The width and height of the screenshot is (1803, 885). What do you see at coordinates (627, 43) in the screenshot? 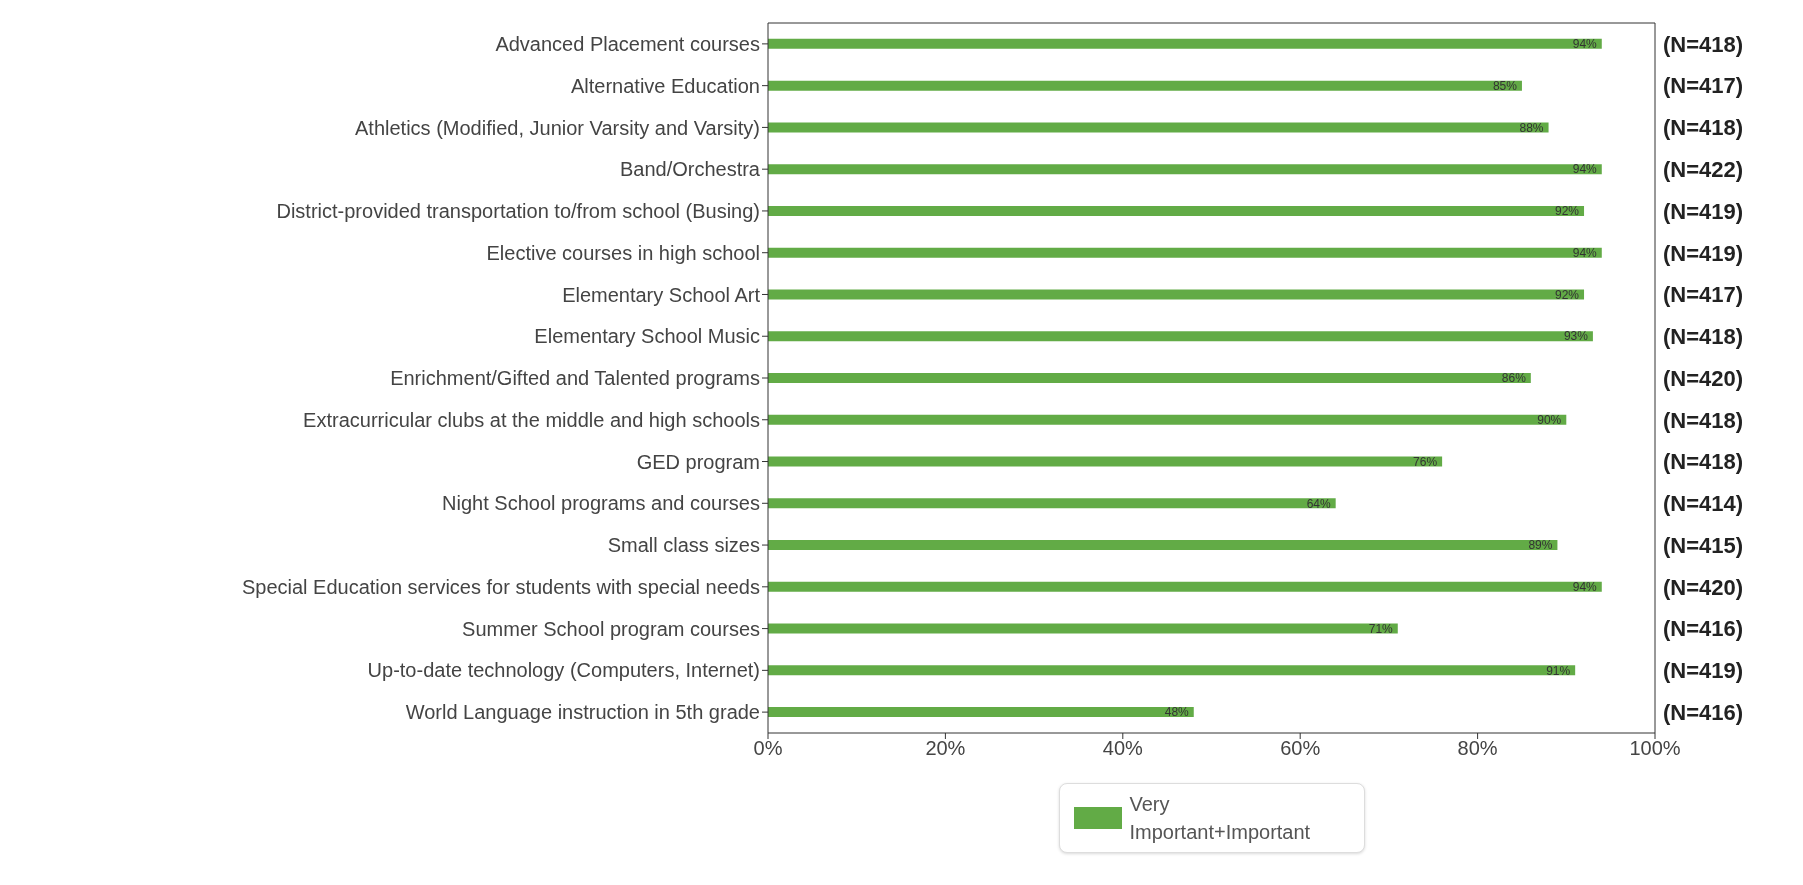
I see `y-tick-label: Advanced Placement courses` at bounding box center [627, 43].